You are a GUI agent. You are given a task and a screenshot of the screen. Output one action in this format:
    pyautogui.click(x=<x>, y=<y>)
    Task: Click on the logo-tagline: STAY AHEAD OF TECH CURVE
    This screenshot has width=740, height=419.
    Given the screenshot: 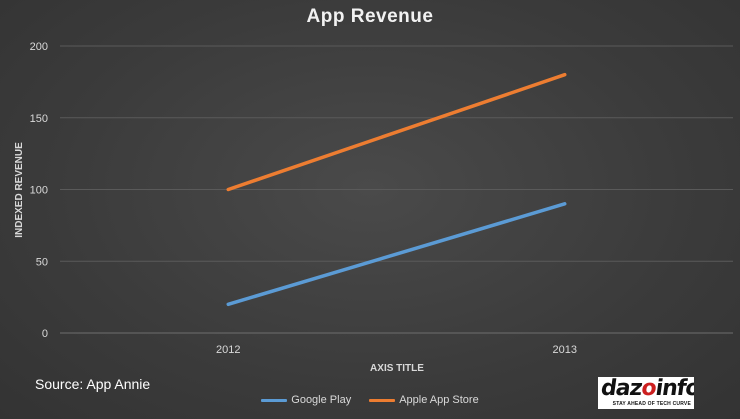 What is the action you would take?
    pyautogui.click(x=651, y=404)
    